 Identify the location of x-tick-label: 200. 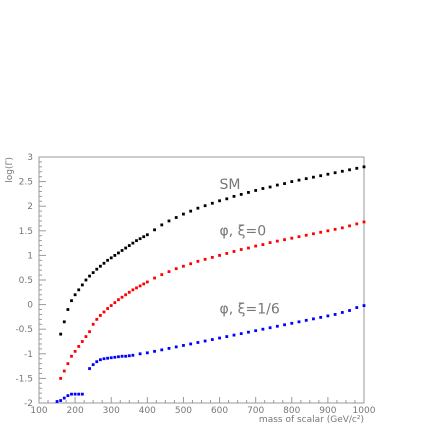
(75, 411).